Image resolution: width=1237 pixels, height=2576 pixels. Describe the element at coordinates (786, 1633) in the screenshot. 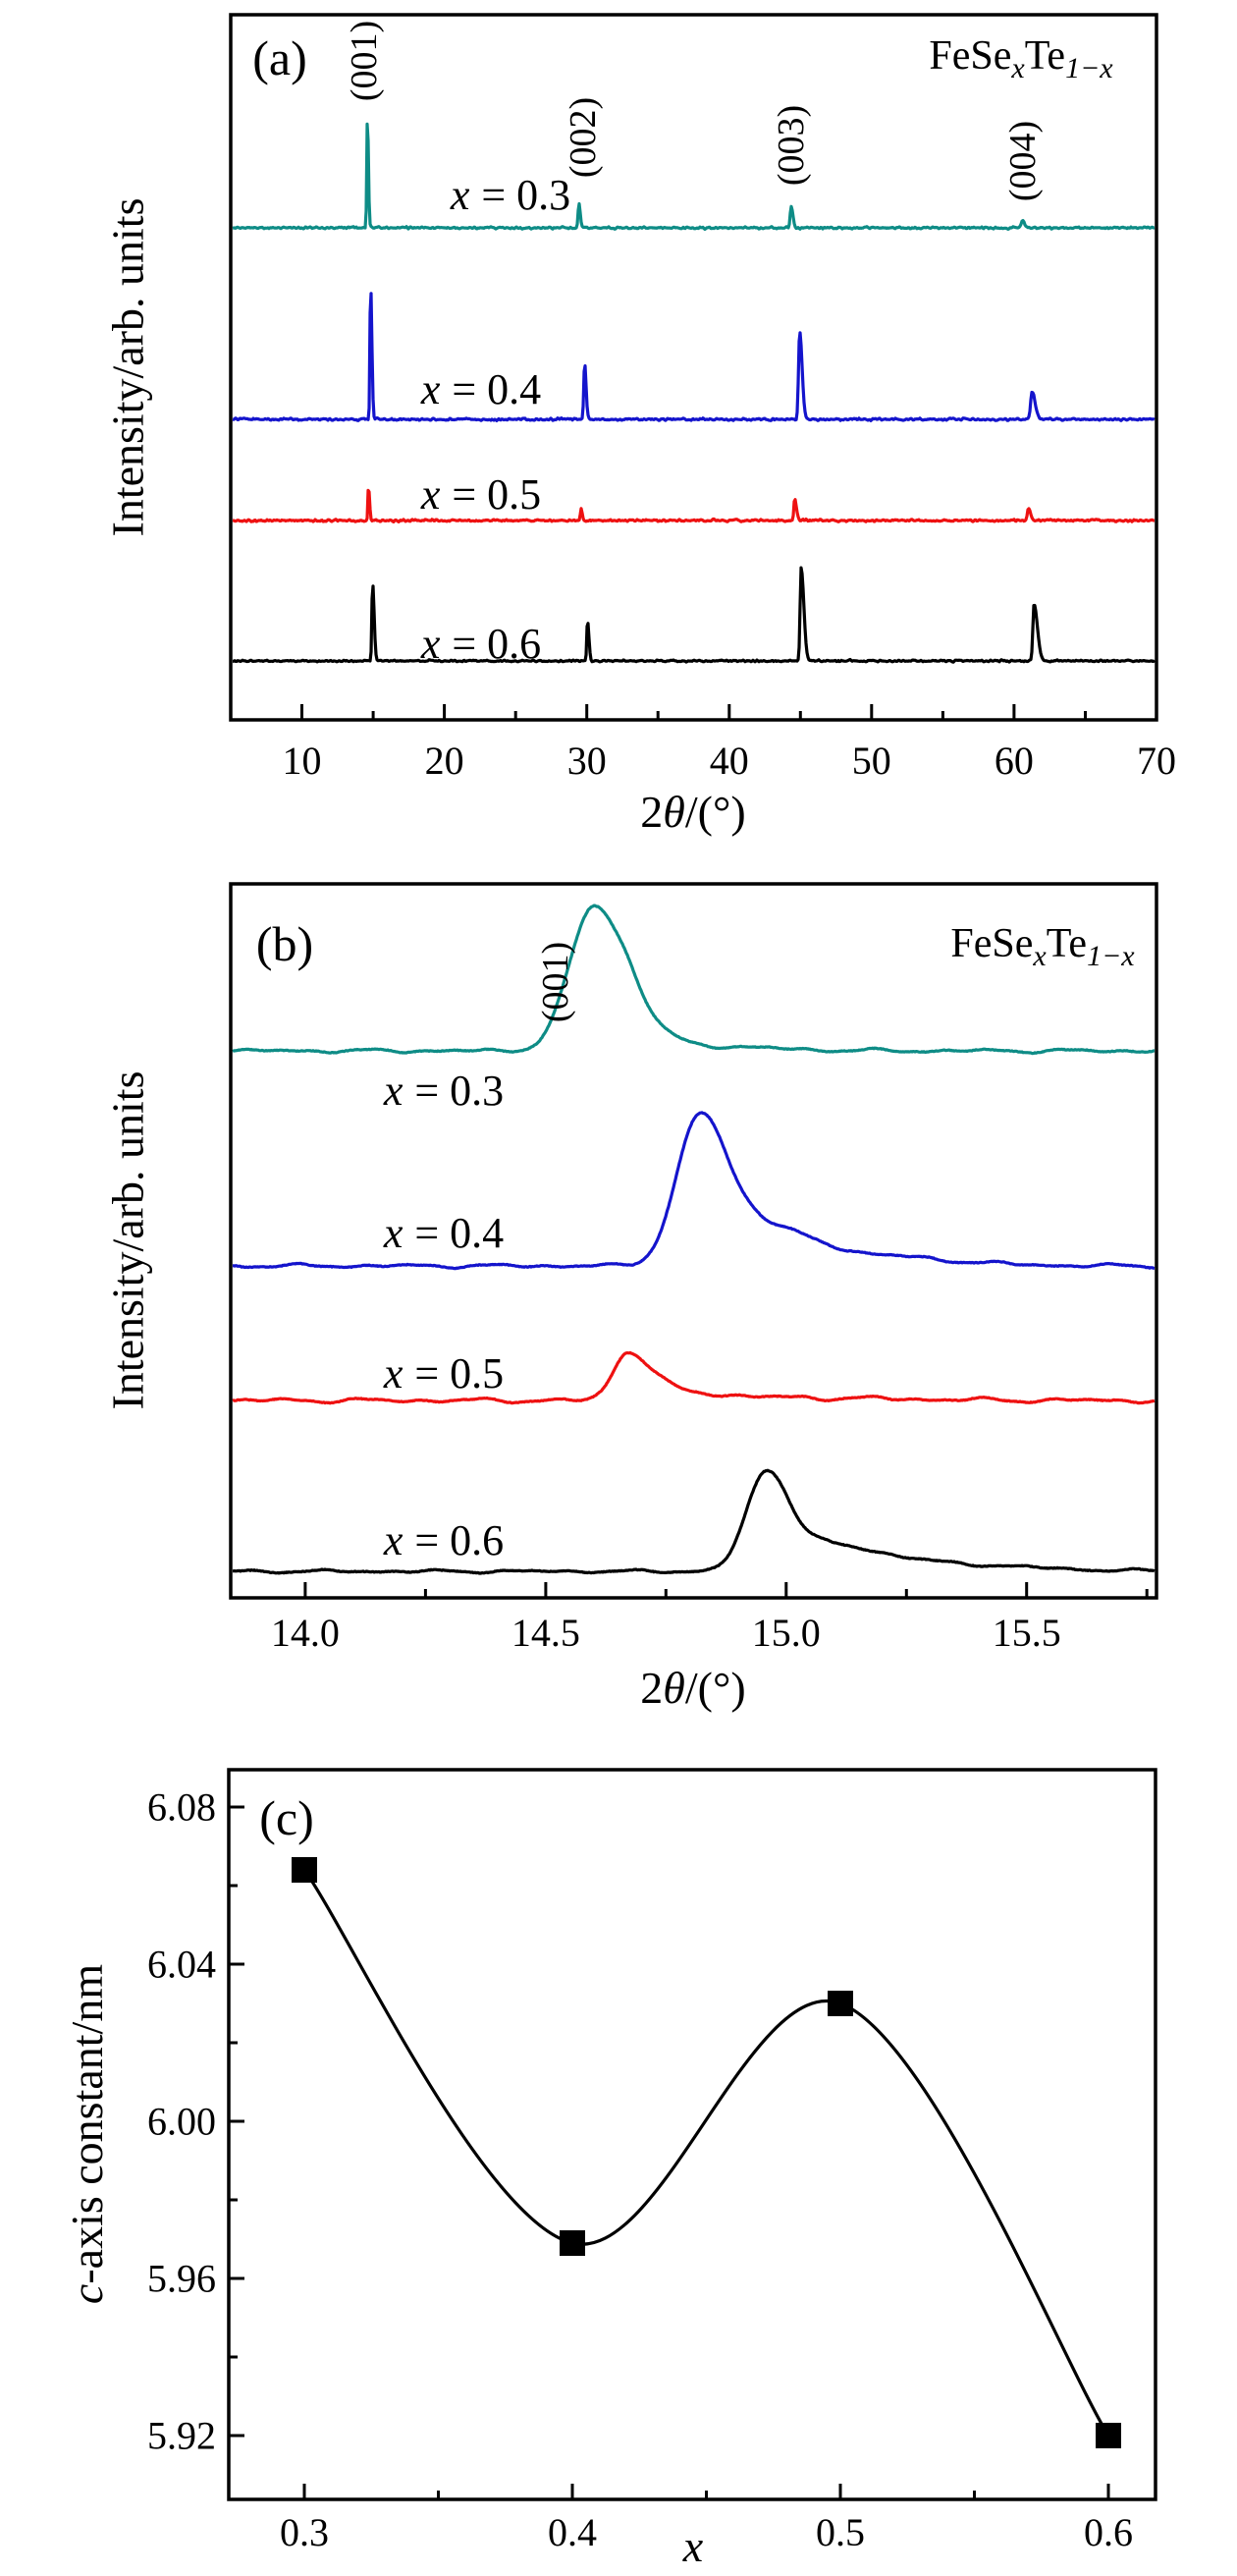

I see `x-tick-label: 15.0` at that location.